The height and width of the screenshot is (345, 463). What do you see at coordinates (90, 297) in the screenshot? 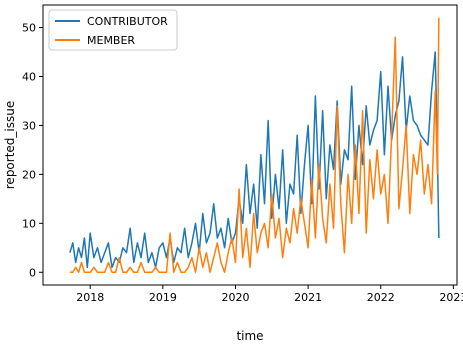
I see `x-tick-label: 2018` at bounding box center [90, 297].